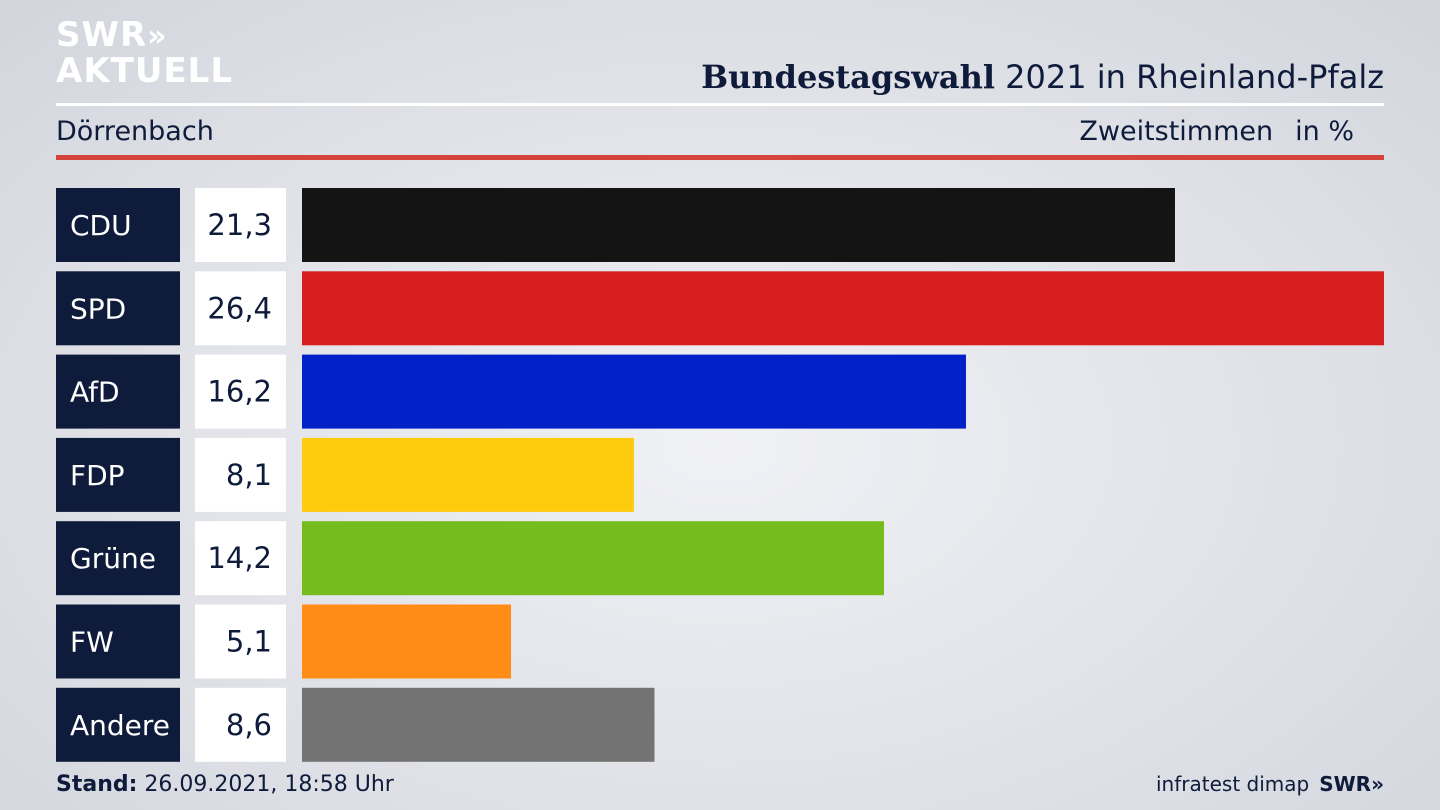 This screenshot has width=1440, height=810. What do you see at coordinates (249, 475) in the screenshot?
I see `value-label-fdp: 8,1` at bounding box center [249, 475].